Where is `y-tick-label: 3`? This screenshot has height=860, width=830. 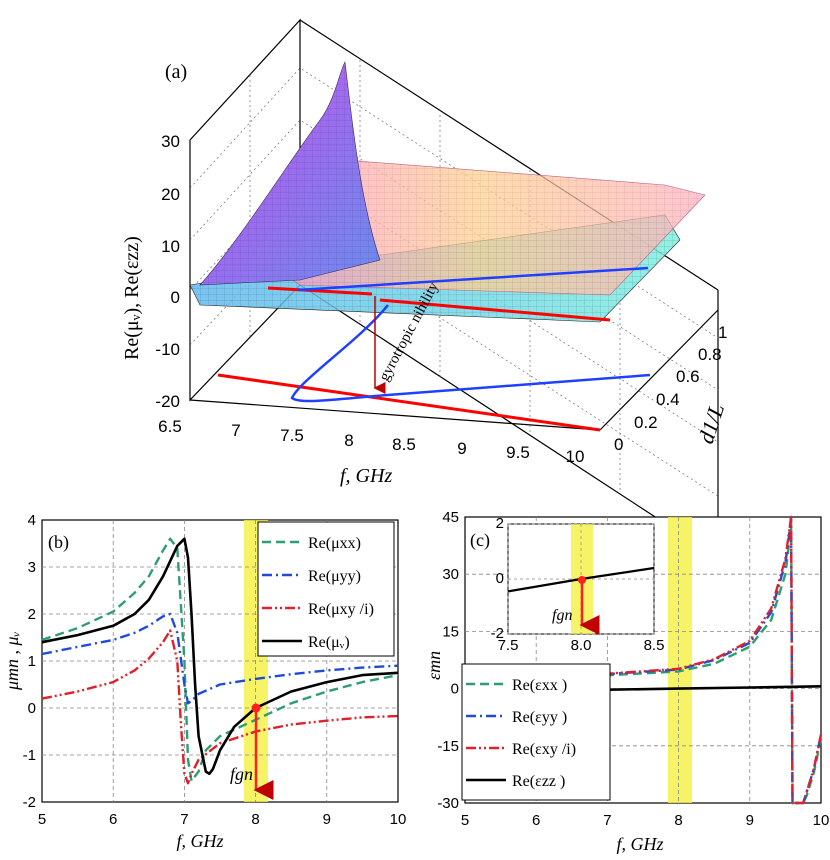 y-tick-label: 3 is located at coordinates (32, 567).